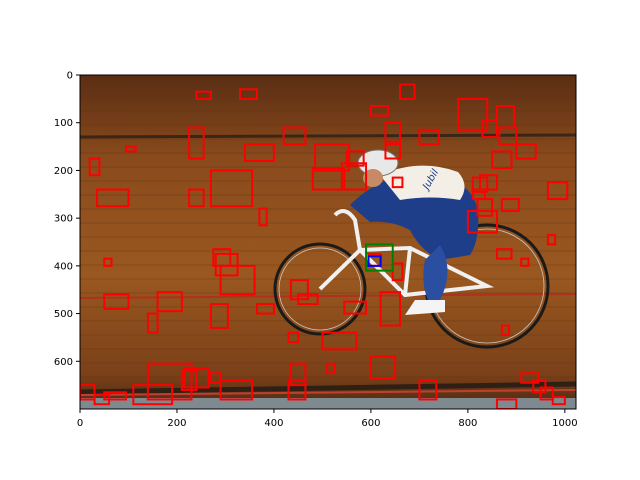 The width and height of the screenshot is (640, 480). What do you see at coordinates (63, 266) in the screenshot?
I see `y-tick-label-400: 400` at bounding box center [63, 266].